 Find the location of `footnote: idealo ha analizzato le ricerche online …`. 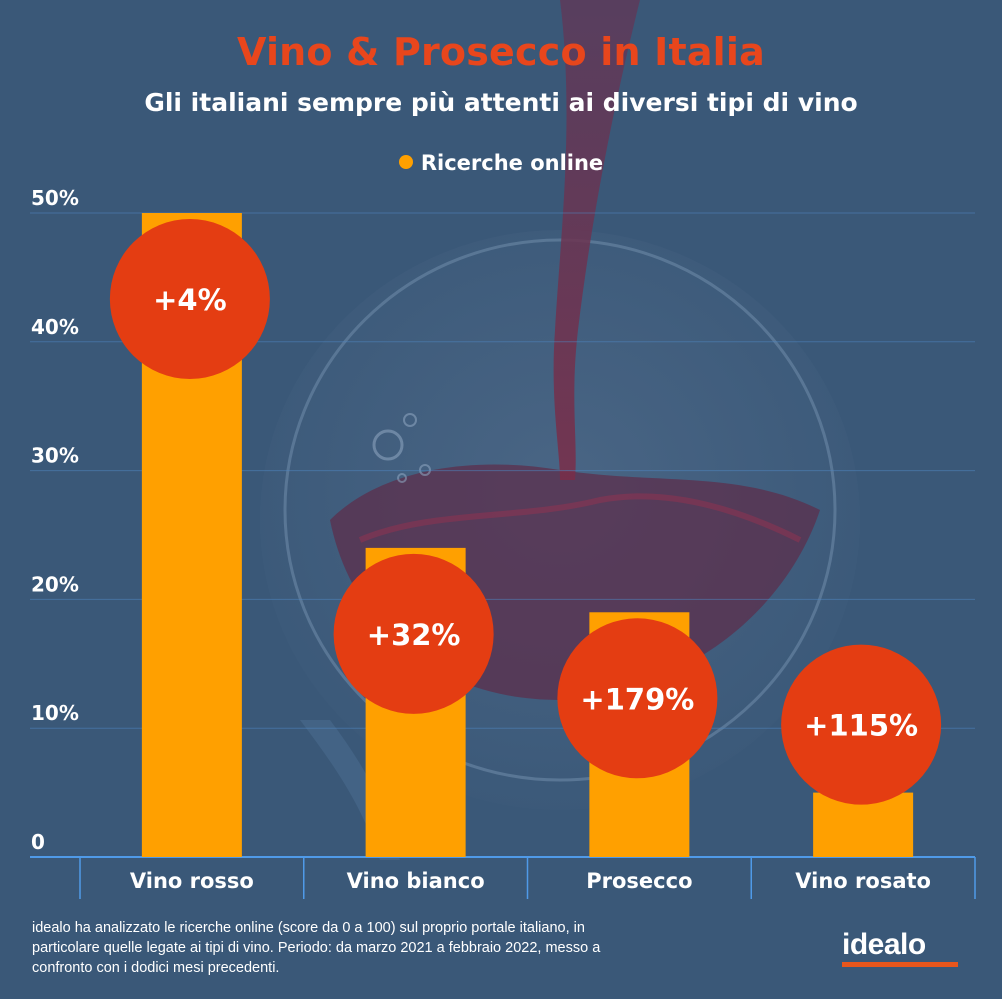

footnote: idealo ha analizzato le ricerche online … is located at coordinates (316, 948).